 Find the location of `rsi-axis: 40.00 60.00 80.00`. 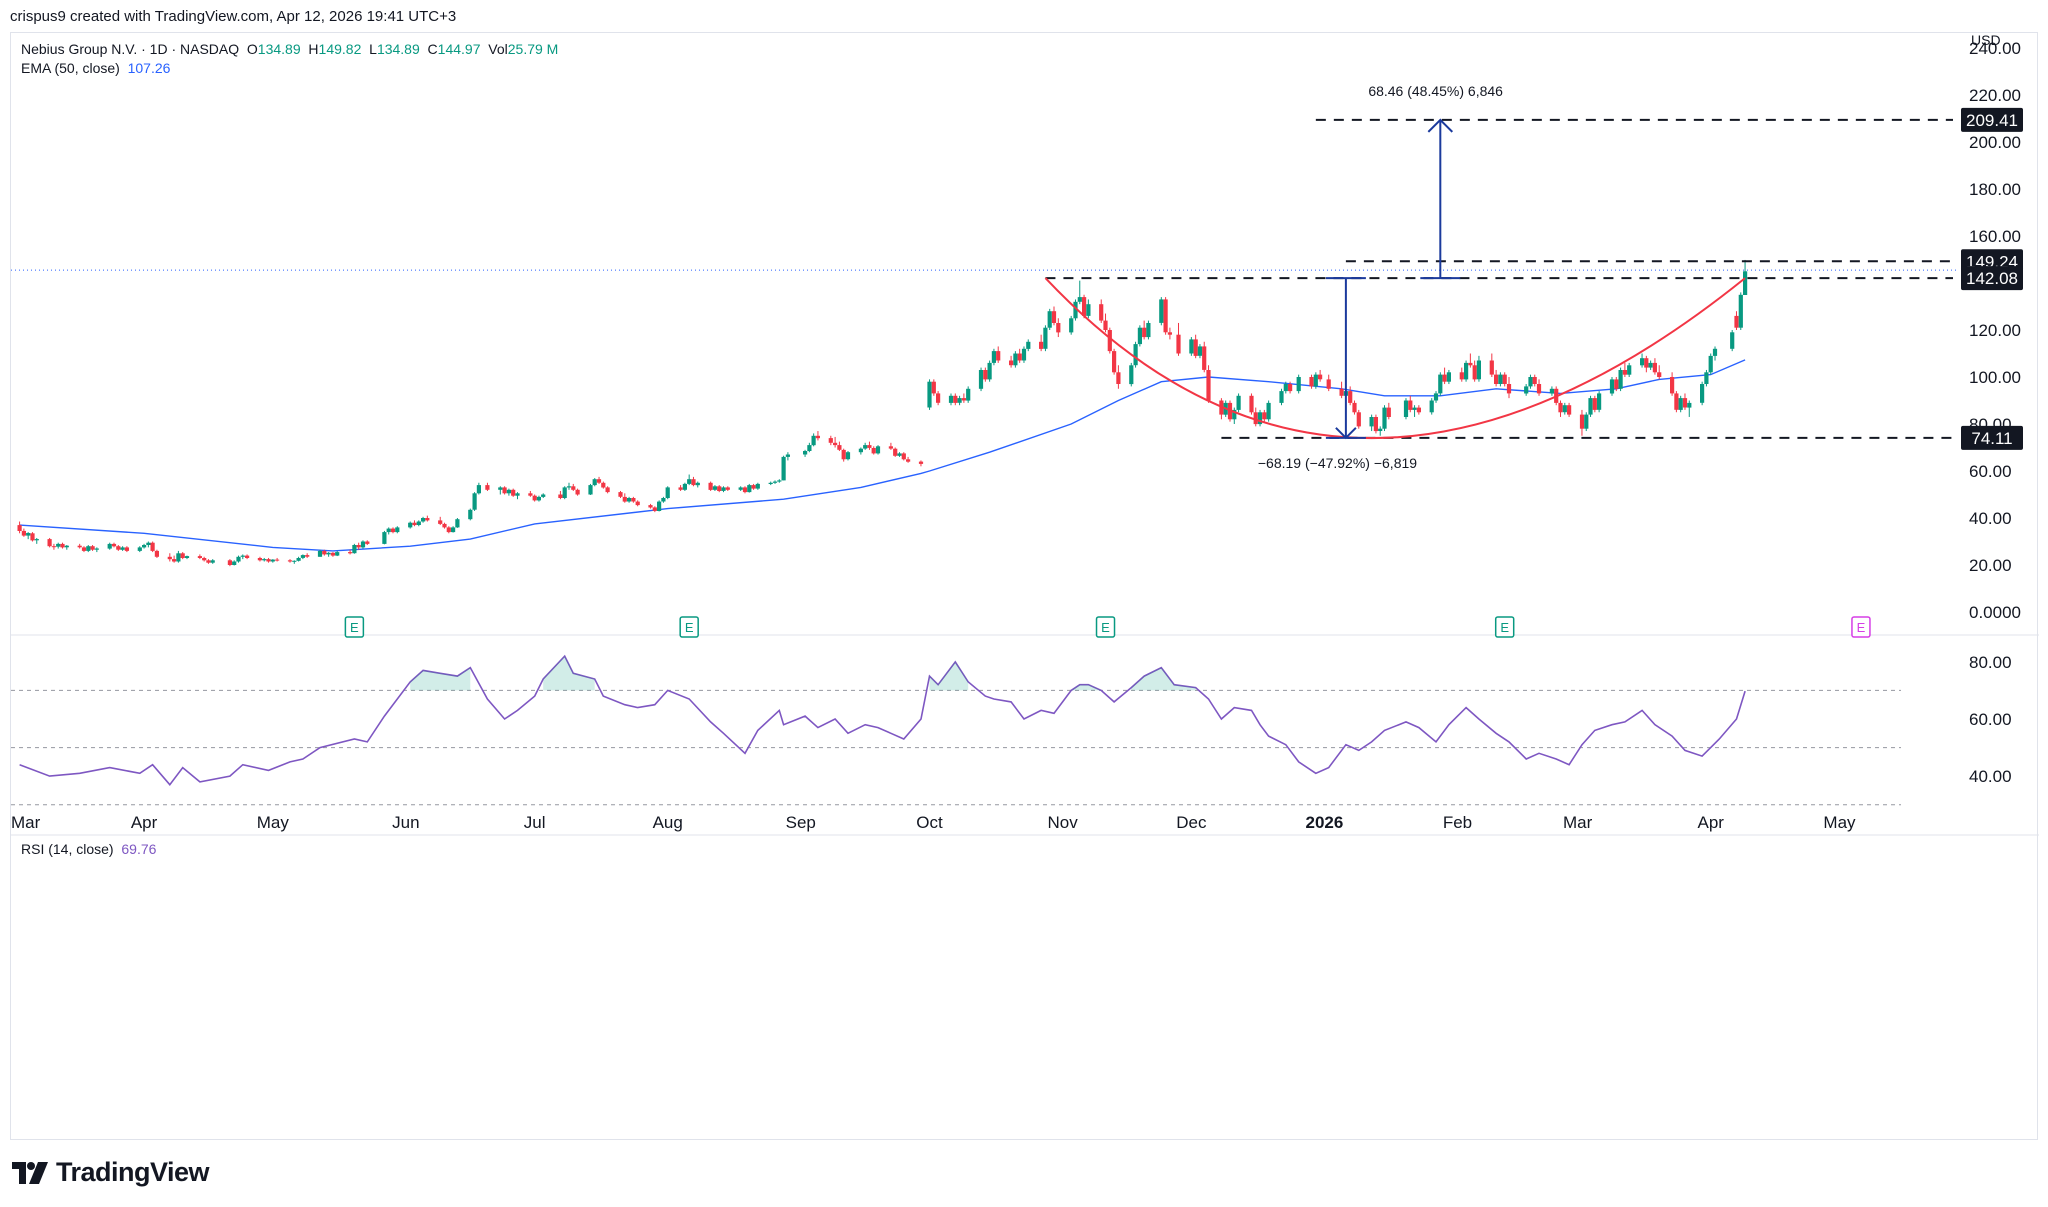

rsi-axis: 40.00 60.00 80.00 is located at coordinates (1990, 719).